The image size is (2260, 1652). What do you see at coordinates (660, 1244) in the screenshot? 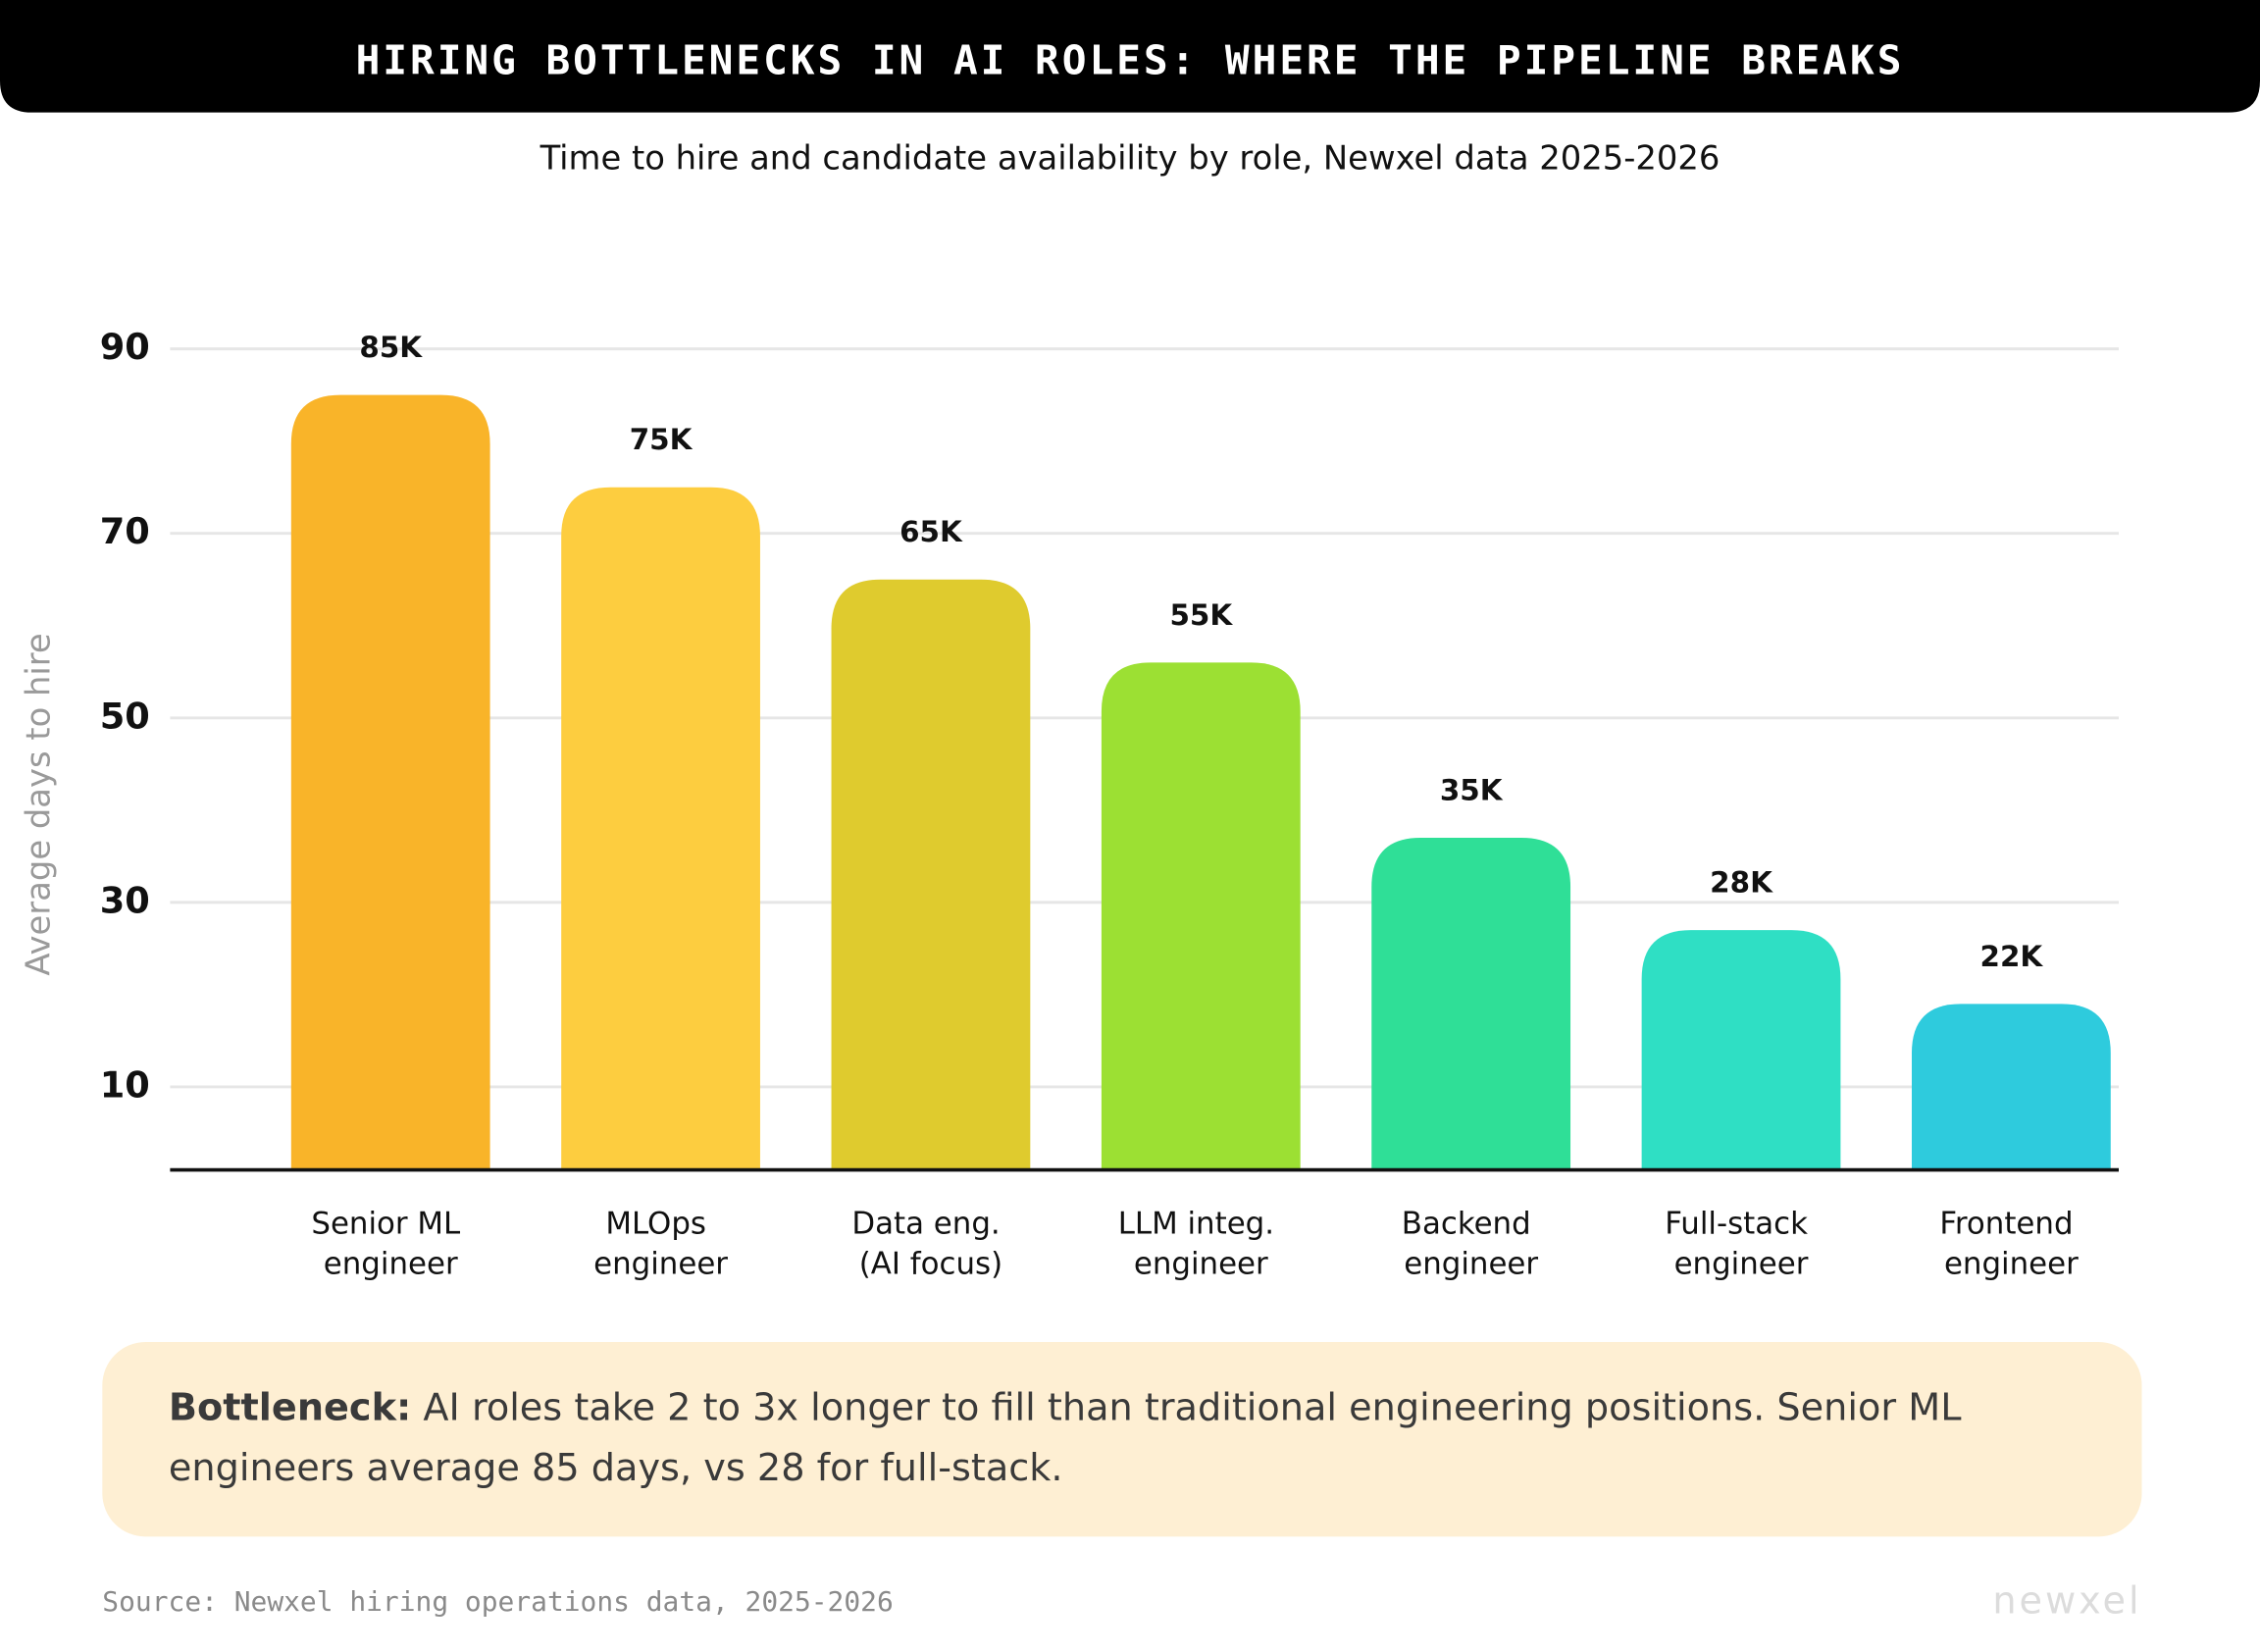
I see `x-tick-label: MLOps engineer` at bounding box center [660, 1244].